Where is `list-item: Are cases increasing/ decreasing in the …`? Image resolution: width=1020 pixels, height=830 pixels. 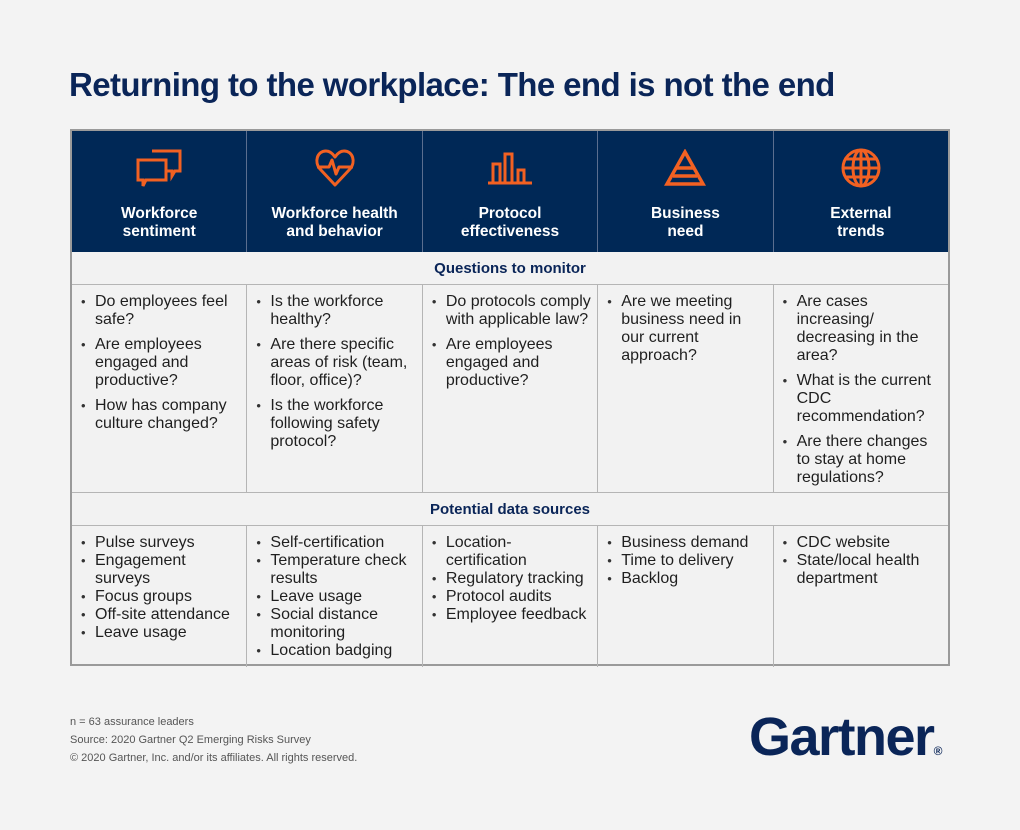 list-item: Are cases increasing/ decreasing in the … is located at coordinates (862, 329).